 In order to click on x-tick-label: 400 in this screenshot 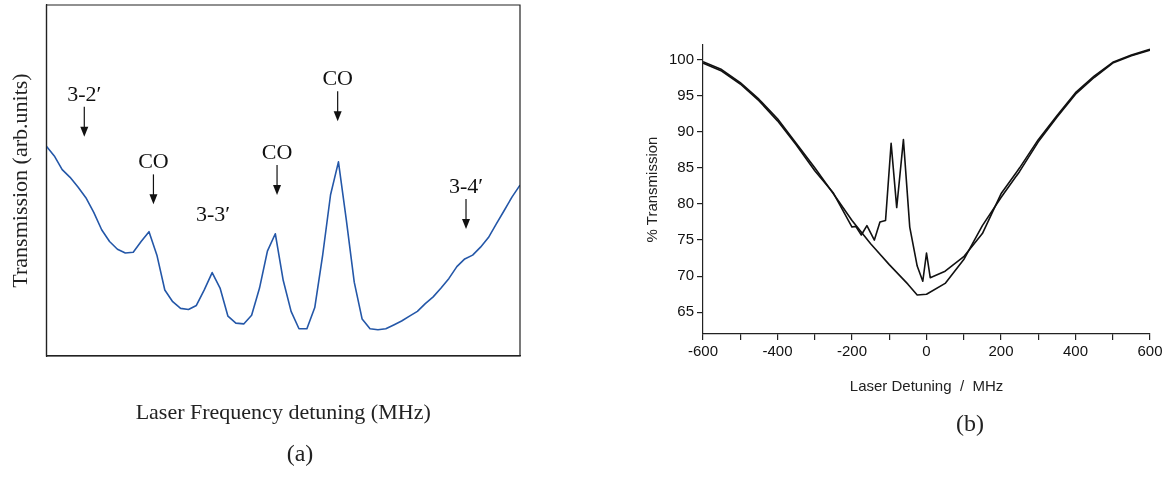, I will do `click(1075, 351)`.